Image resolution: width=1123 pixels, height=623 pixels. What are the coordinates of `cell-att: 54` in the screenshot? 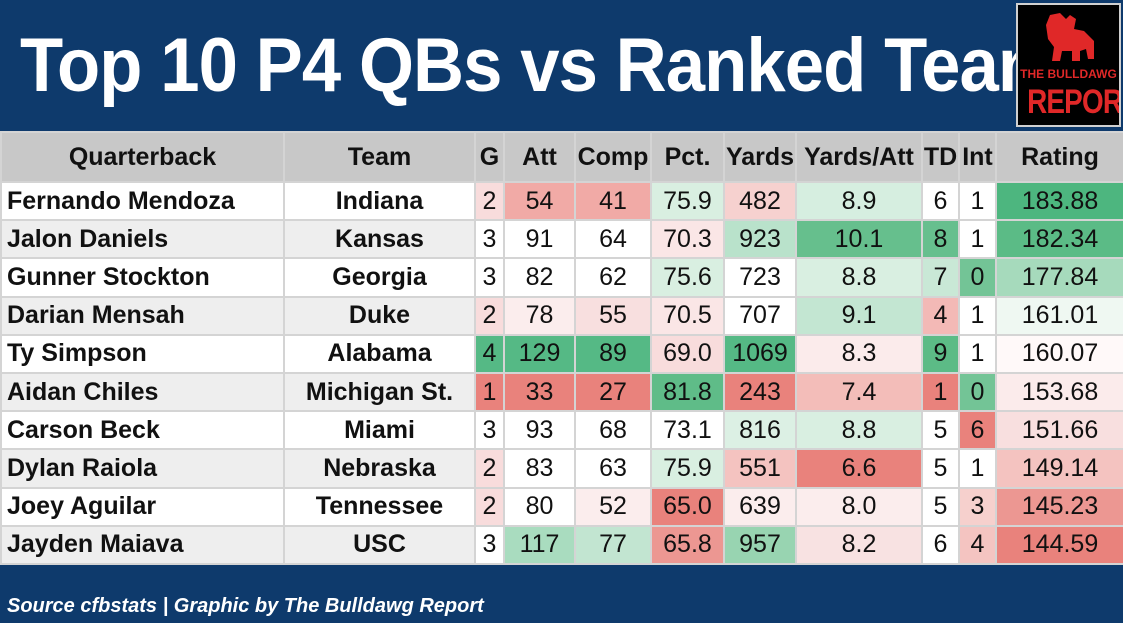 It's located at (539, 201).